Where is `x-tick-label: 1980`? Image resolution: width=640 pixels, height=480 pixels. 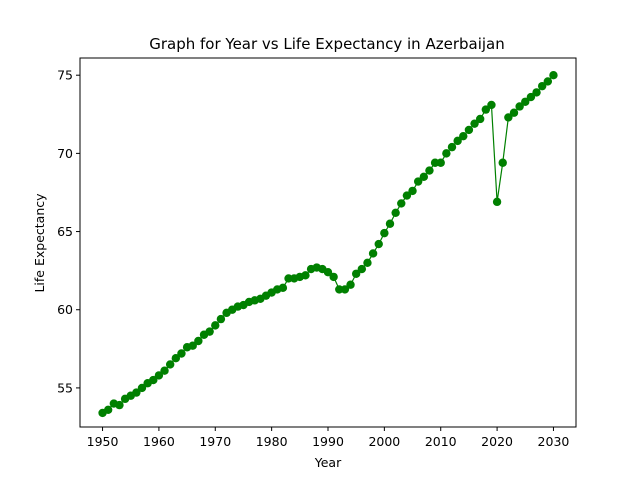
x-tick-label: 1980 is located at coordinates (272, 441).